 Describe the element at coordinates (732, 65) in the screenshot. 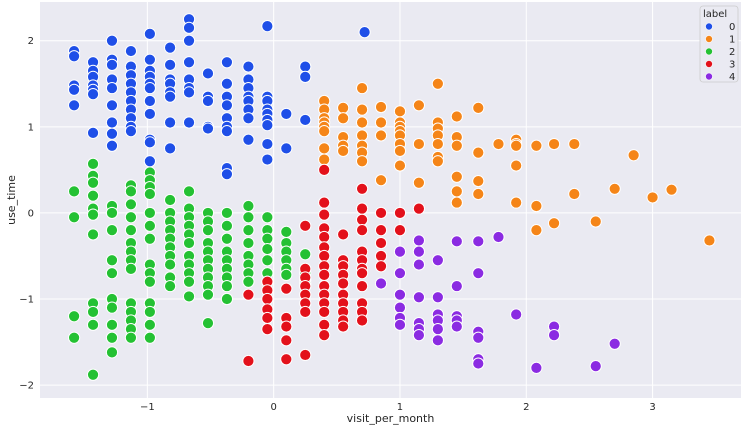

I see `legend-entry-label: 3` at that location.